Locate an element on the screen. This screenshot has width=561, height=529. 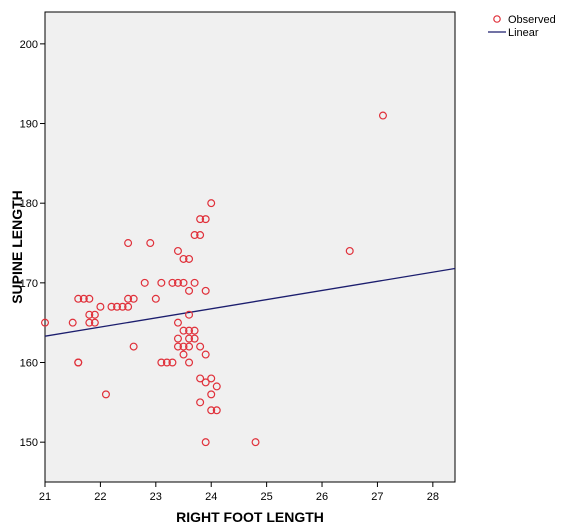
y-tick-label: 160 is located at coordinates (29, 364).